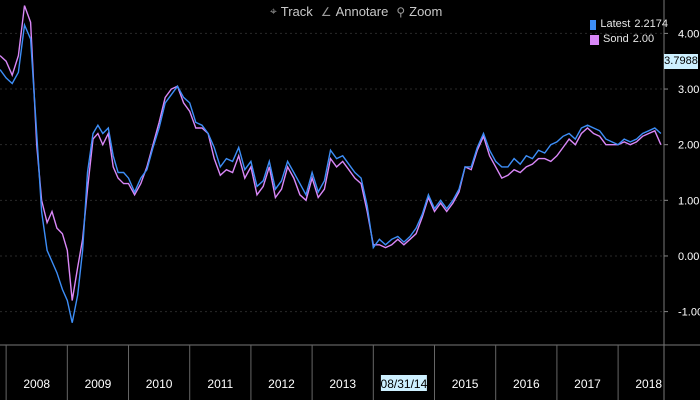 This screenshot has width=700, height=400. What do you see at coordinates (689, 313) in the screenshot?
I see `y-tick-label: -1.00` at bounding box center [689, 313].